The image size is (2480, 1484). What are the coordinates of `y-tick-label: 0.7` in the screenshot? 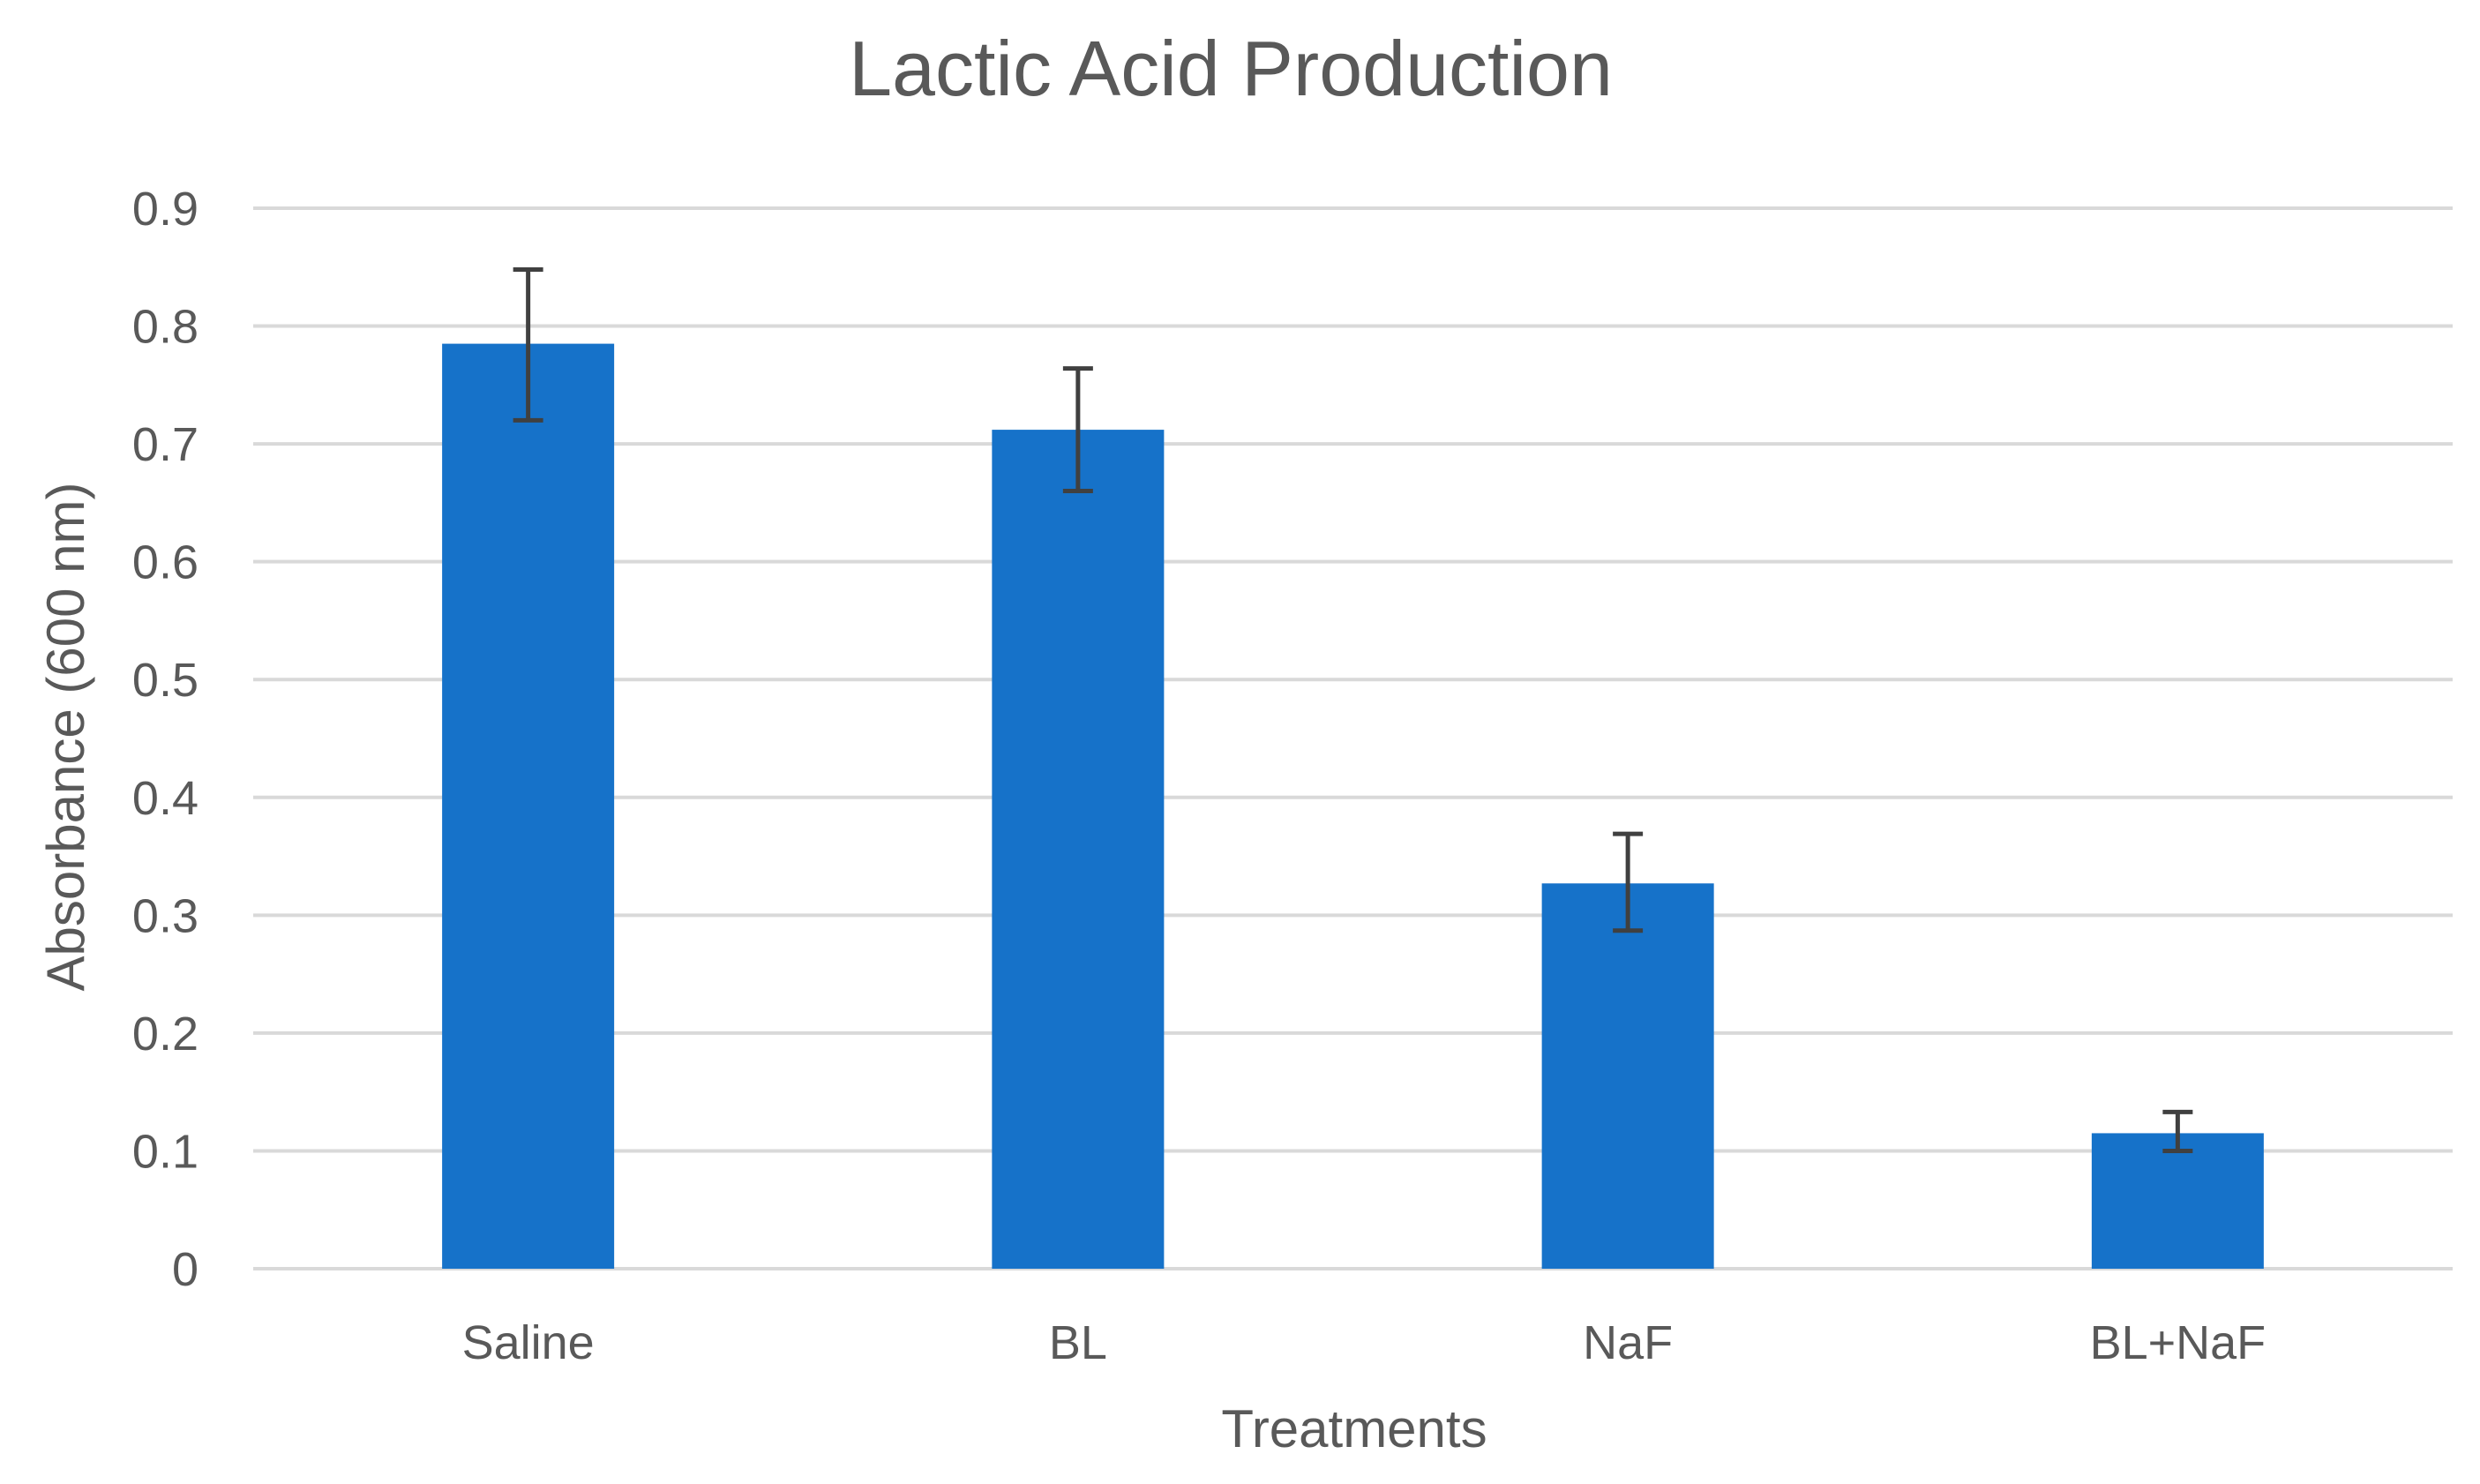 It's located at (165, 444).